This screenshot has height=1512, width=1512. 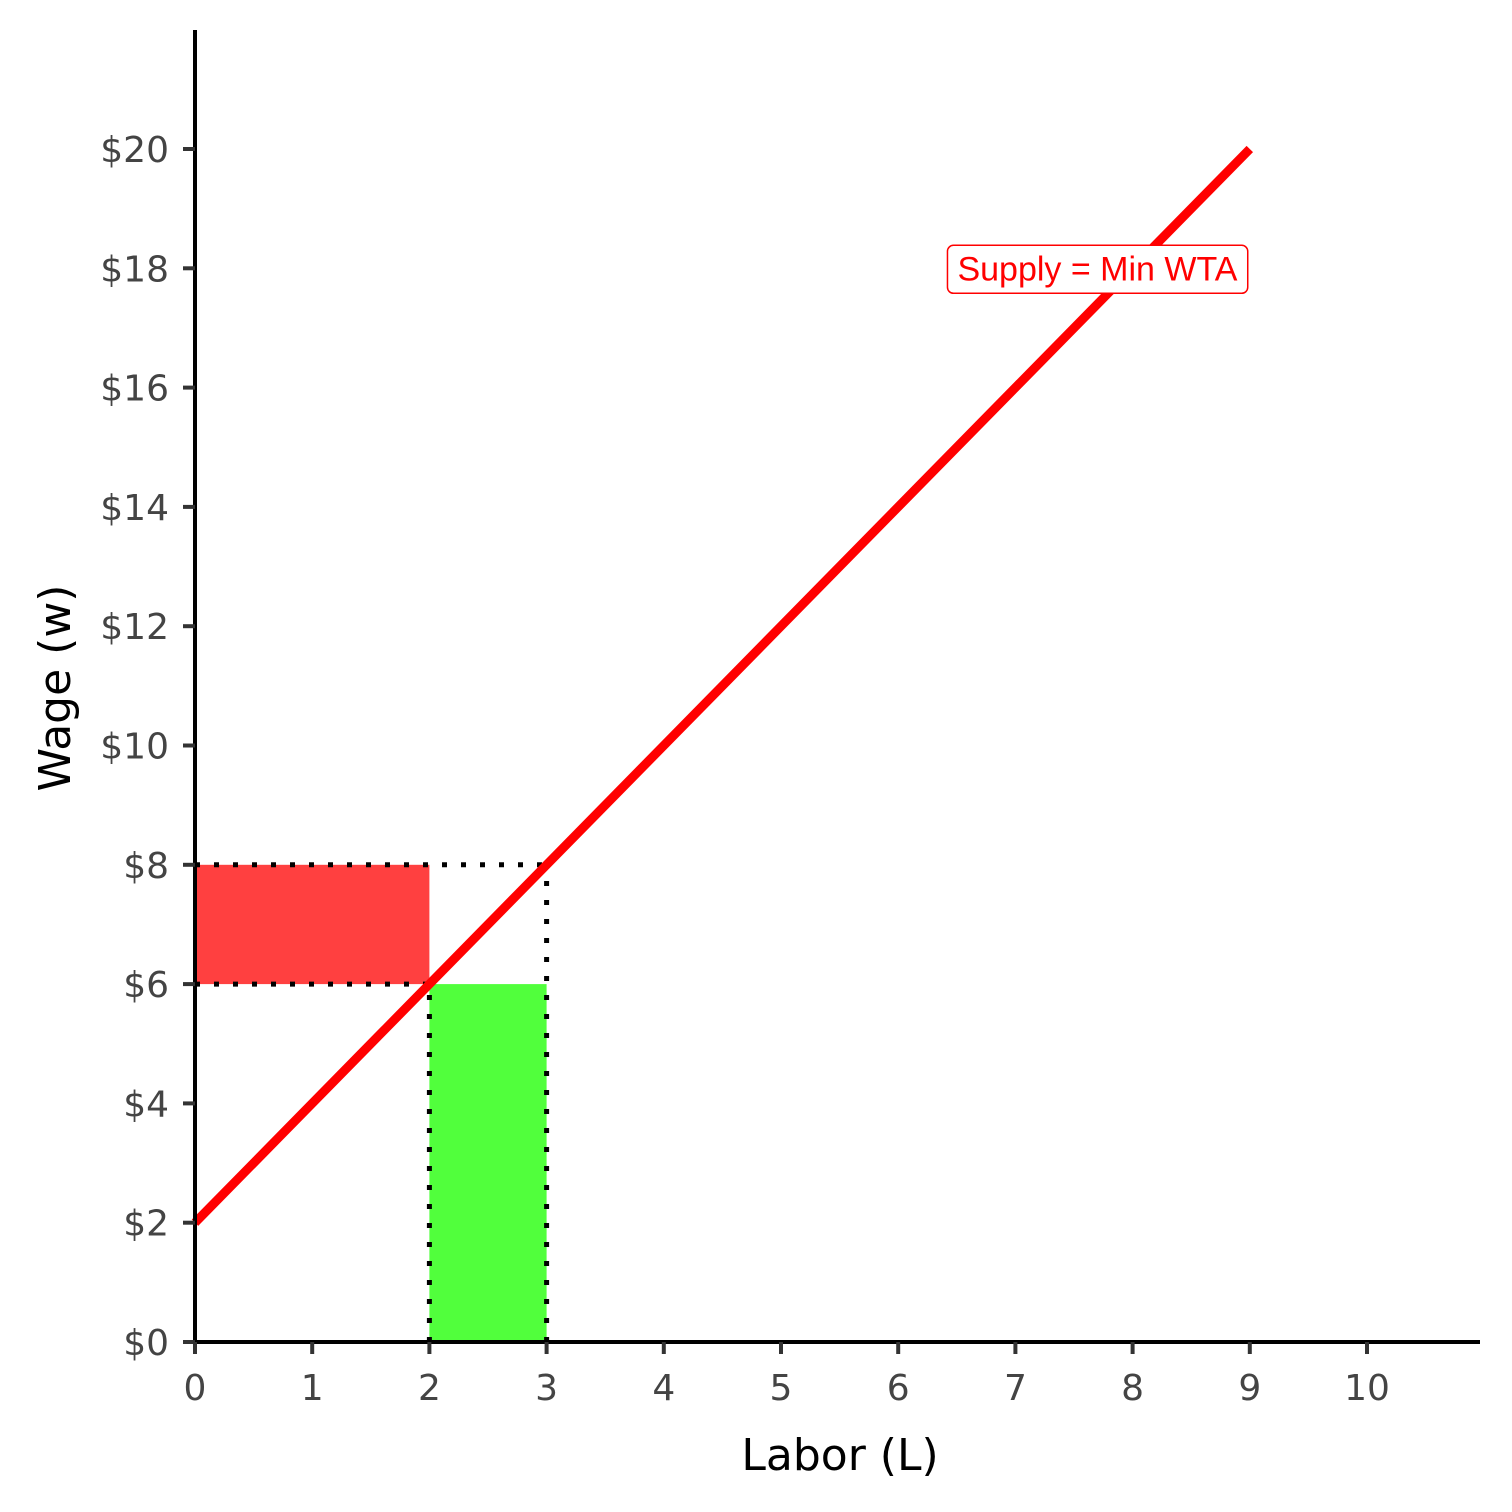 I want to click on y-tick-label: $16, so click(x=134, y=389).